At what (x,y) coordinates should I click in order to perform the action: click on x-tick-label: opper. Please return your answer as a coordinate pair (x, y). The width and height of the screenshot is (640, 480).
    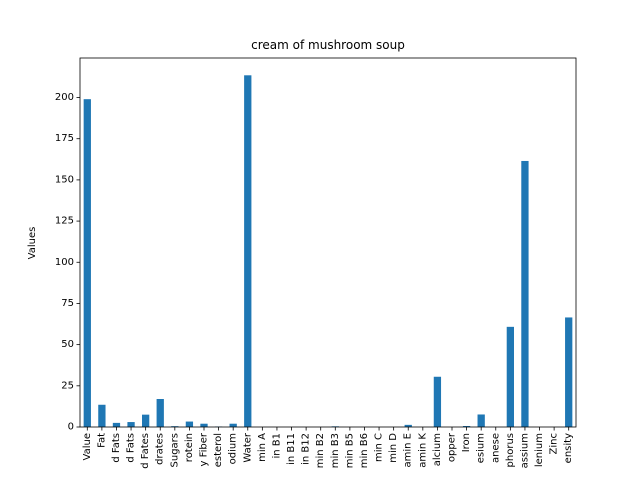
    Looking at the image, I should click on (452, 447).